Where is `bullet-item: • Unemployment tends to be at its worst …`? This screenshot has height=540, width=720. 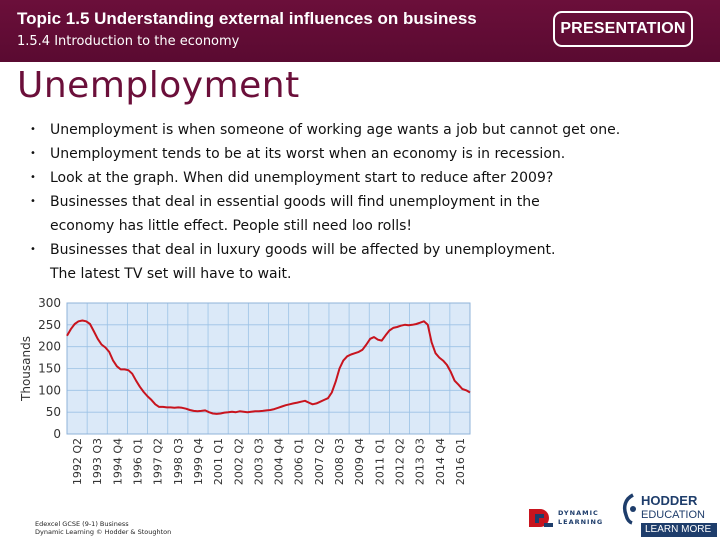
bullet-item: • Unemployment tends to be at its worst … is located at coordinates (350, 154).